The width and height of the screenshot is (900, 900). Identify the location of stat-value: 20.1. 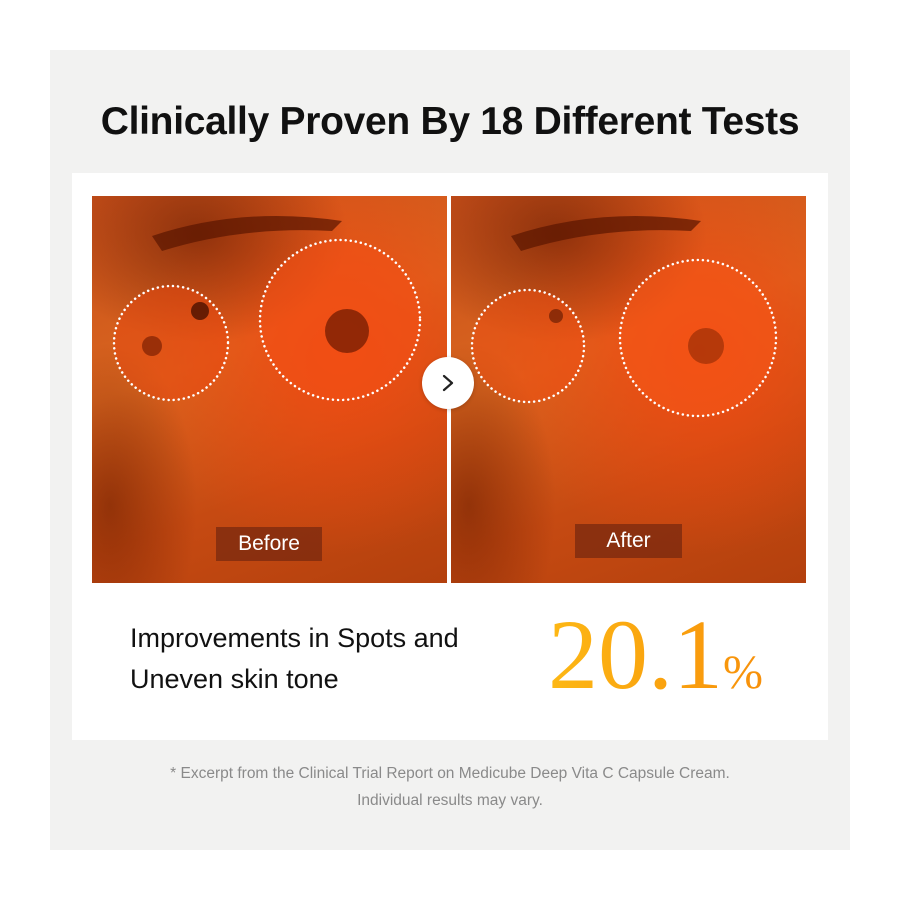
(635, 654).